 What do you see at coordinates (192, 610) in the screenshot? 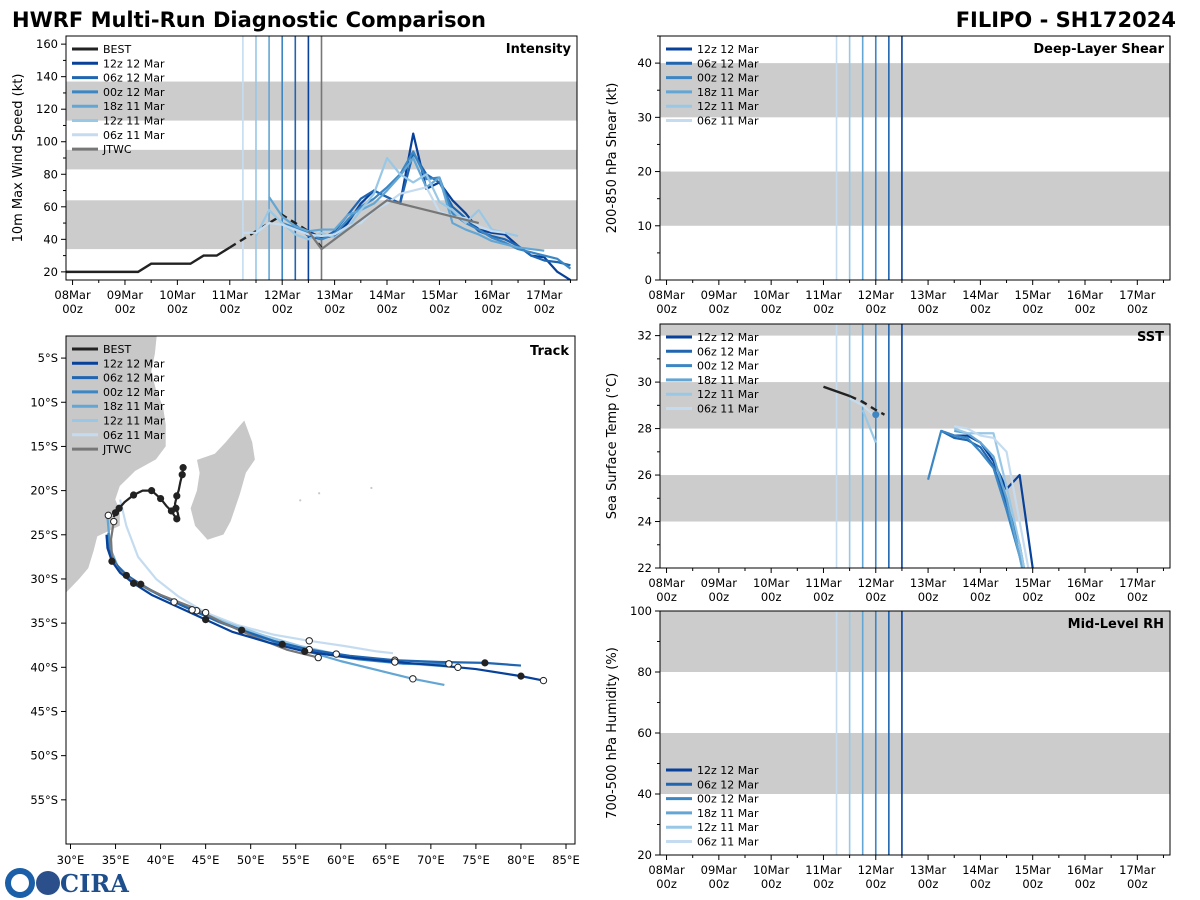
I see `track-open-point-00z-12-mar` at bounding box center [192, 610].